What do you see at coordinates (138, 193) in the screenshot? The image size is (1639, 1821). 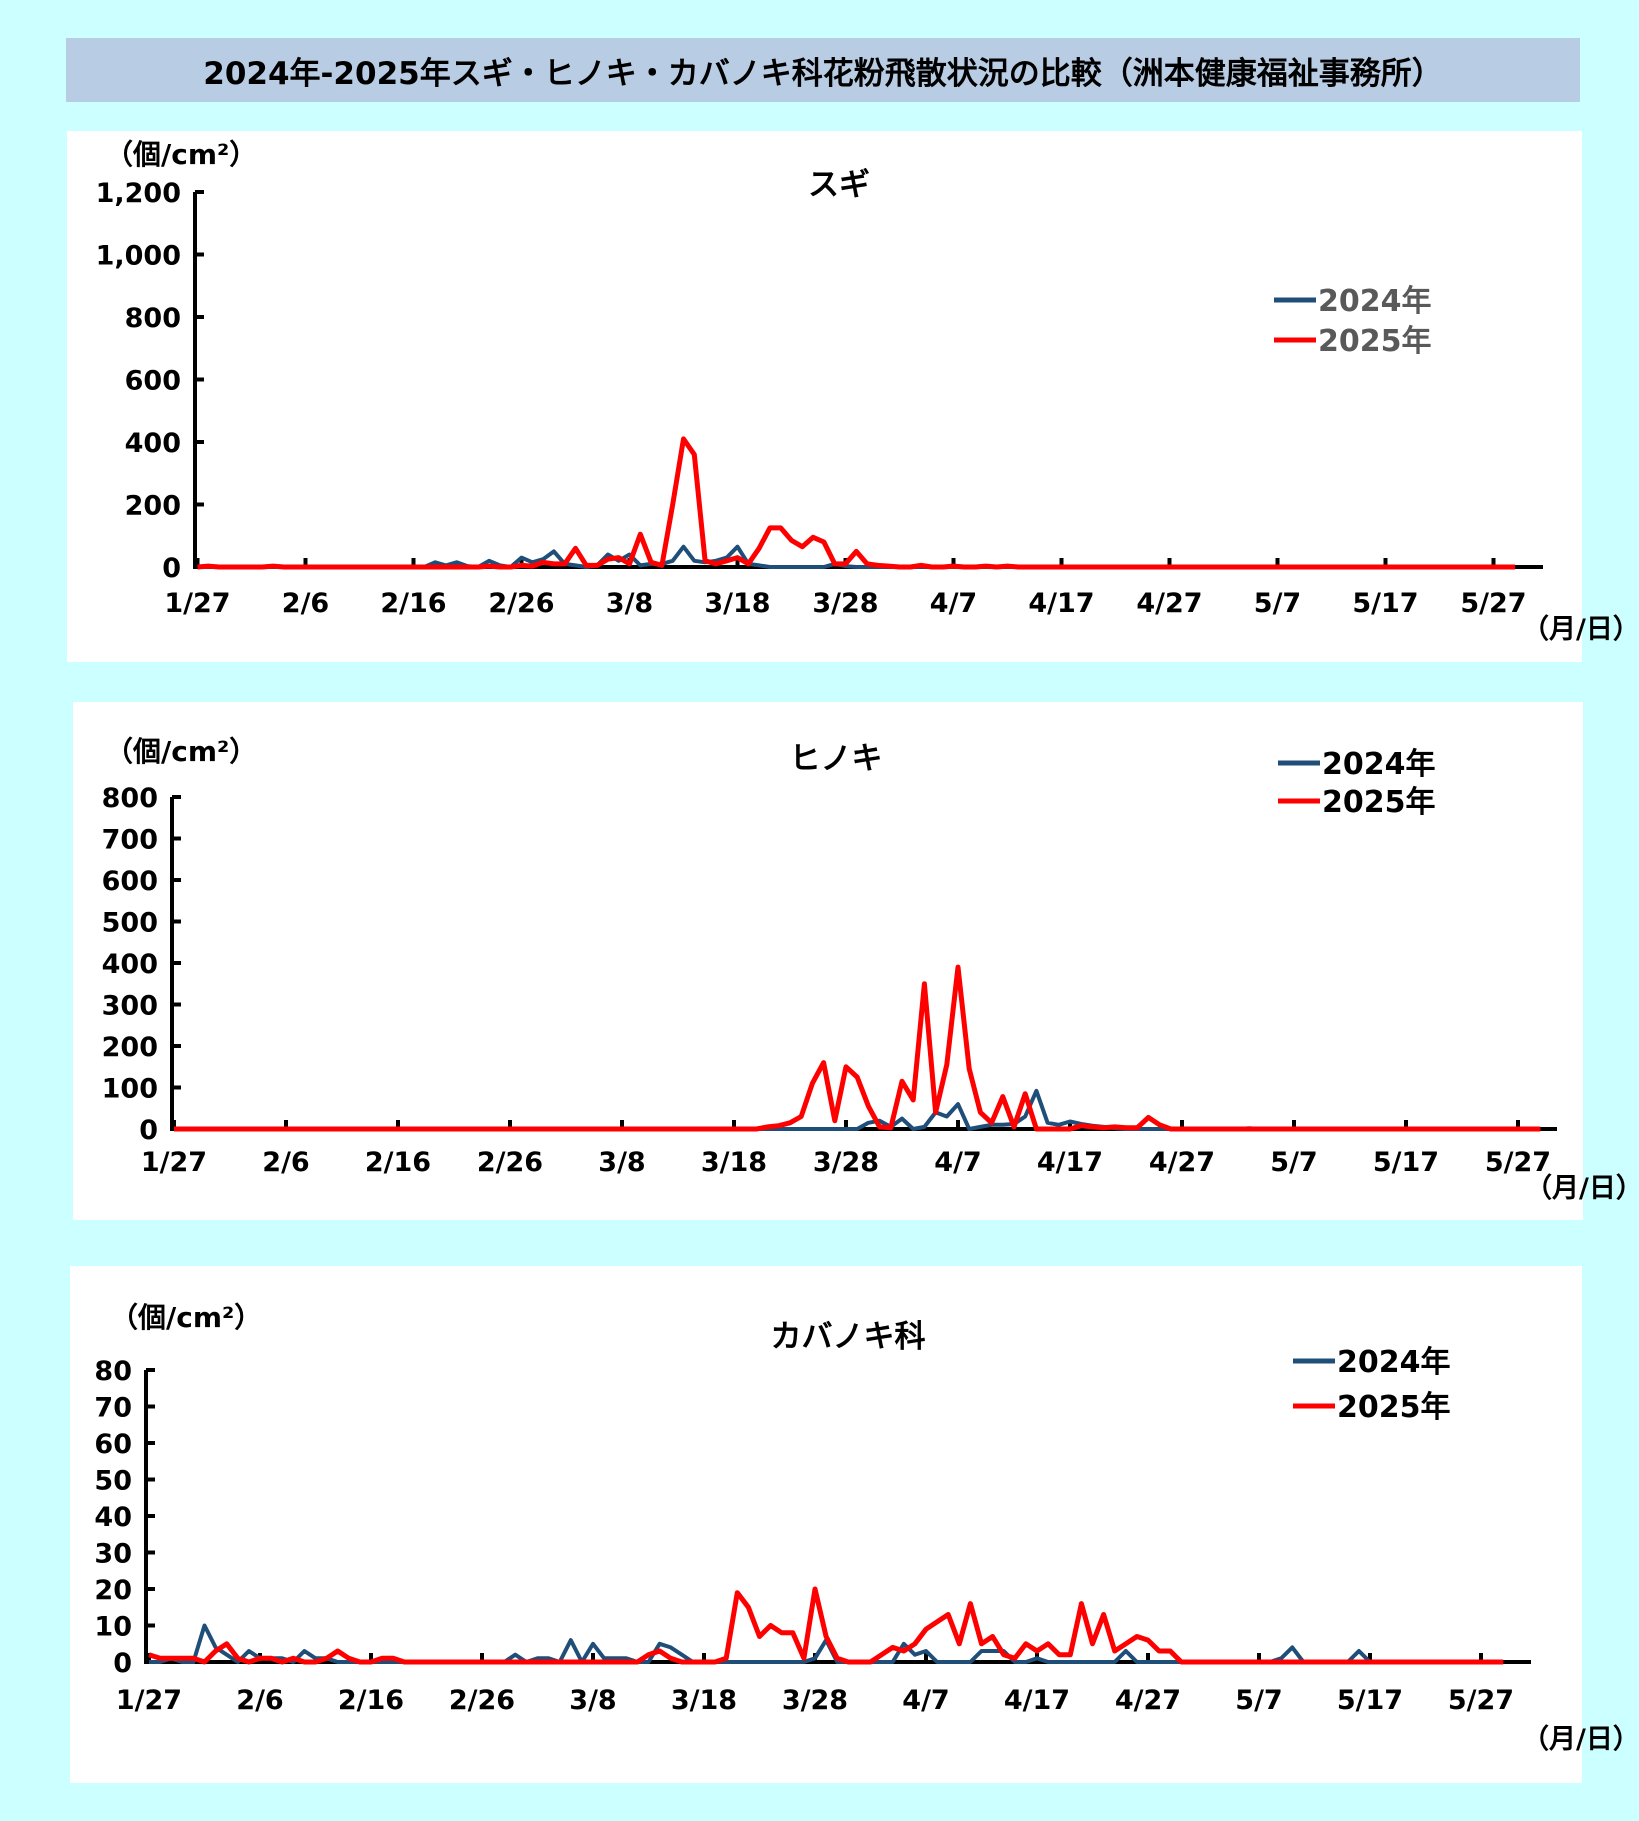 I see `y-tick-label: 1,200` at bounding box center [138, 193].